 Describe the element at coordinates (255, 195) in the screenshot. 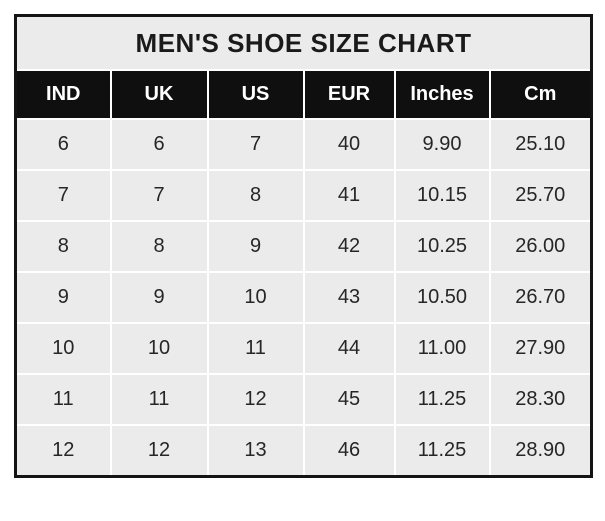

I see `cell-us: 8` at that location.